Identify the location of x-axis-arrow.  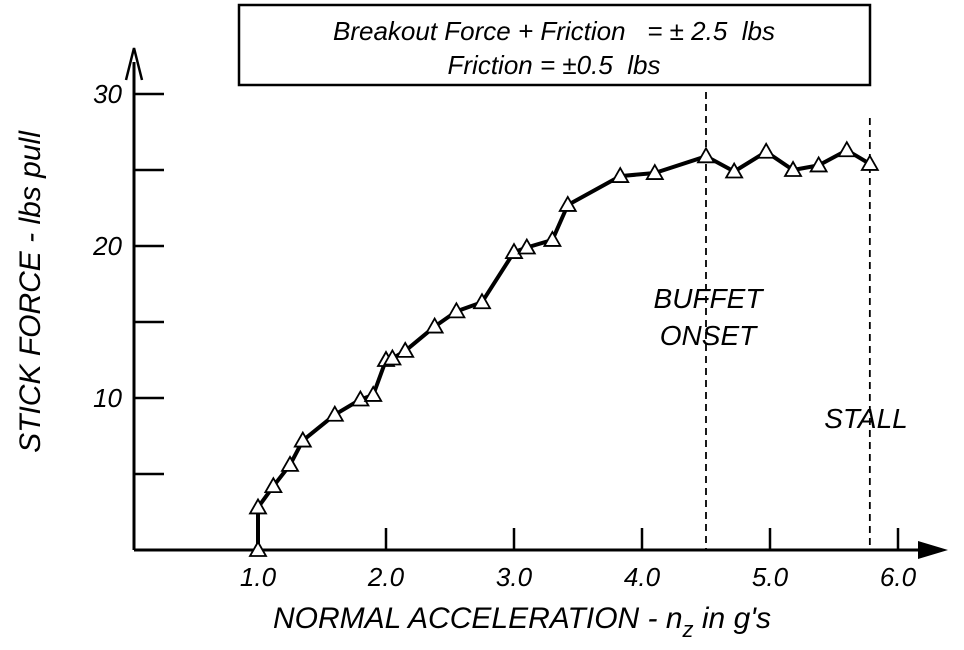
(933, 550).